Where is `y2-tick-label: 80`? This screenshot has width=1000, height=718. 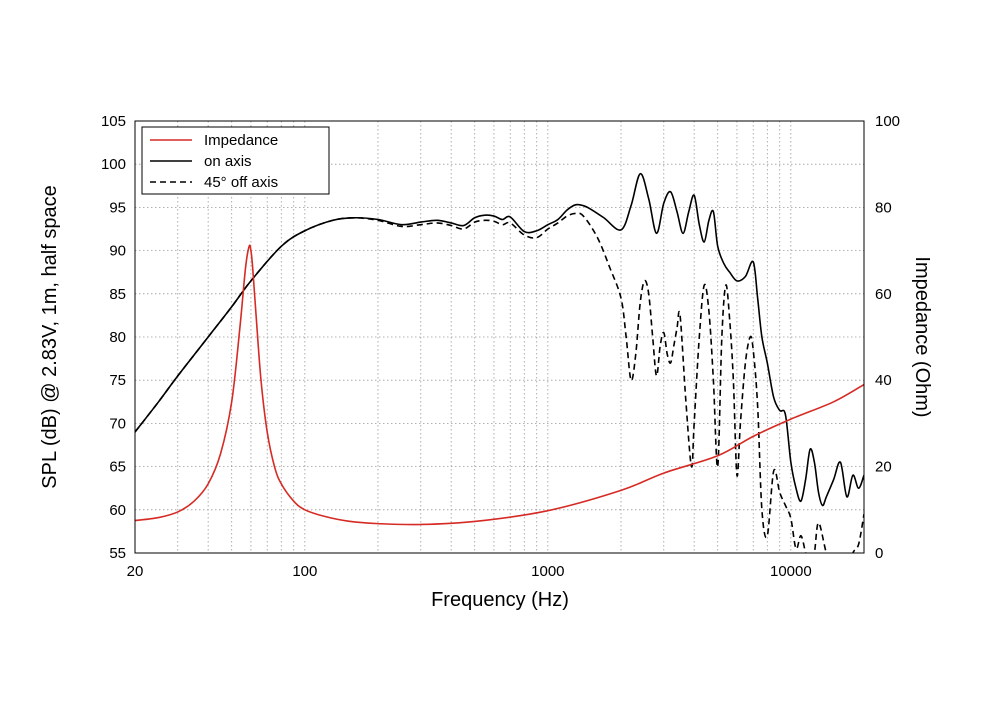 y2-tick-label: 80 is located at coordinates (883, 207).